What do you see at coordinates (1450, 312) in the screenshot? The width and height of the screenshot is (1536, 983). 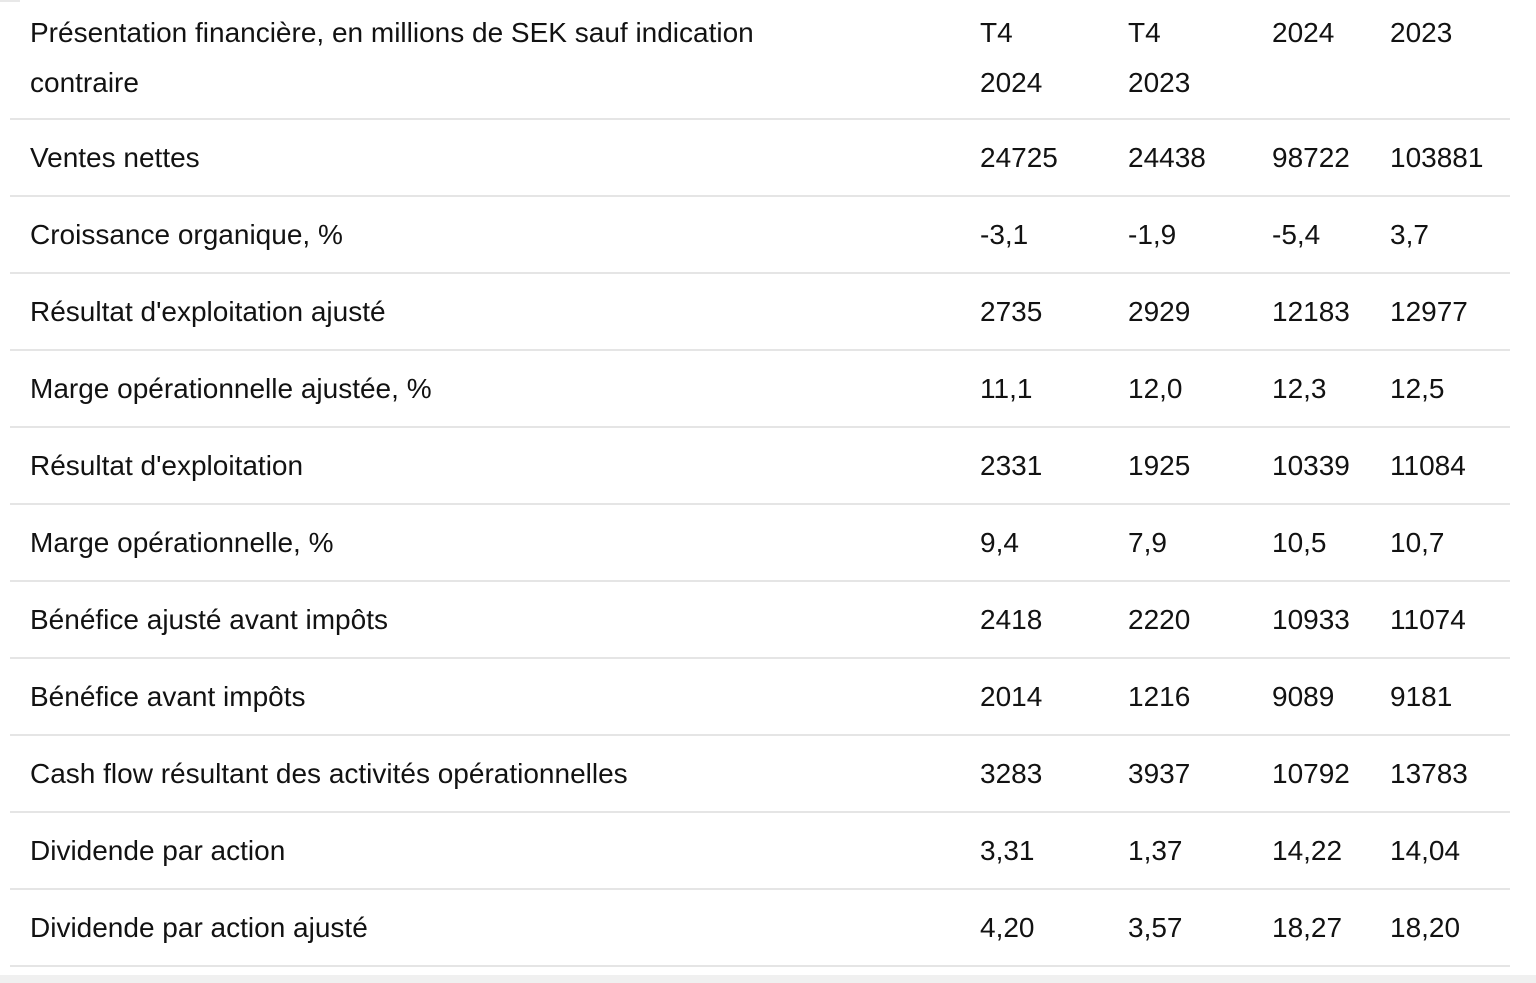 I see `cell-value: 12977` at bounding box center [1450, 312].